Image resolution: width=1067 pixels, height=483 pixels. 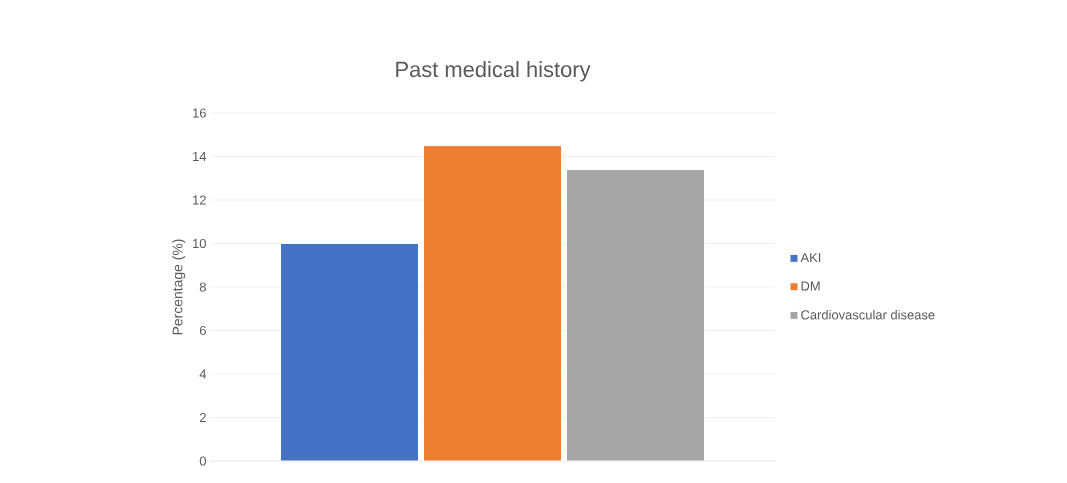 I want to click on legend-label: AKI, so click(x=810, y=258).